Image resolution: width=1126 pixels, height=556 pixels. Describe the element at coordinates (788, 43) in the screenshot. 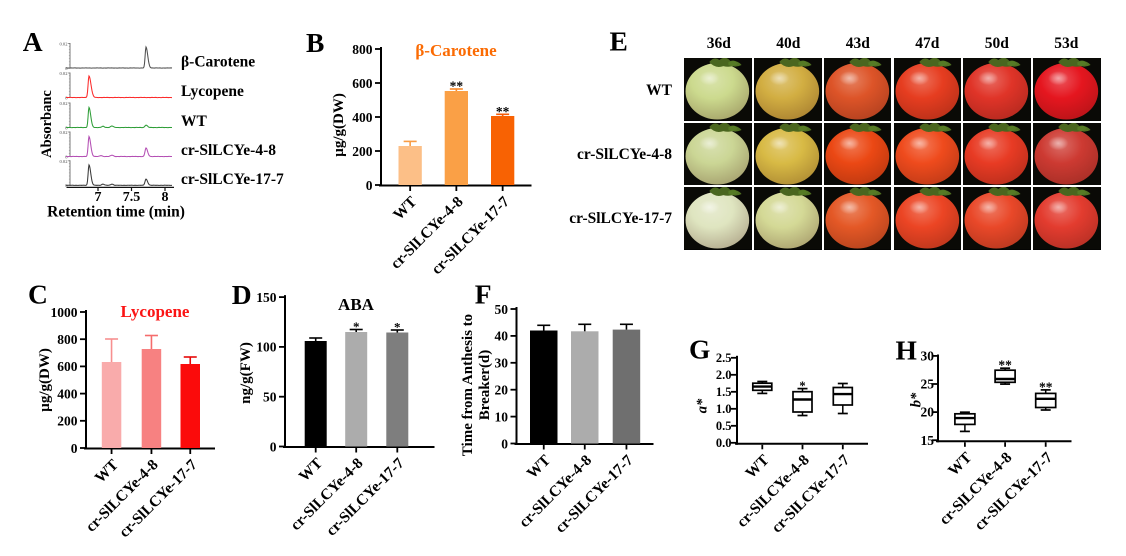

I see `svg-text: 40d` at that location.